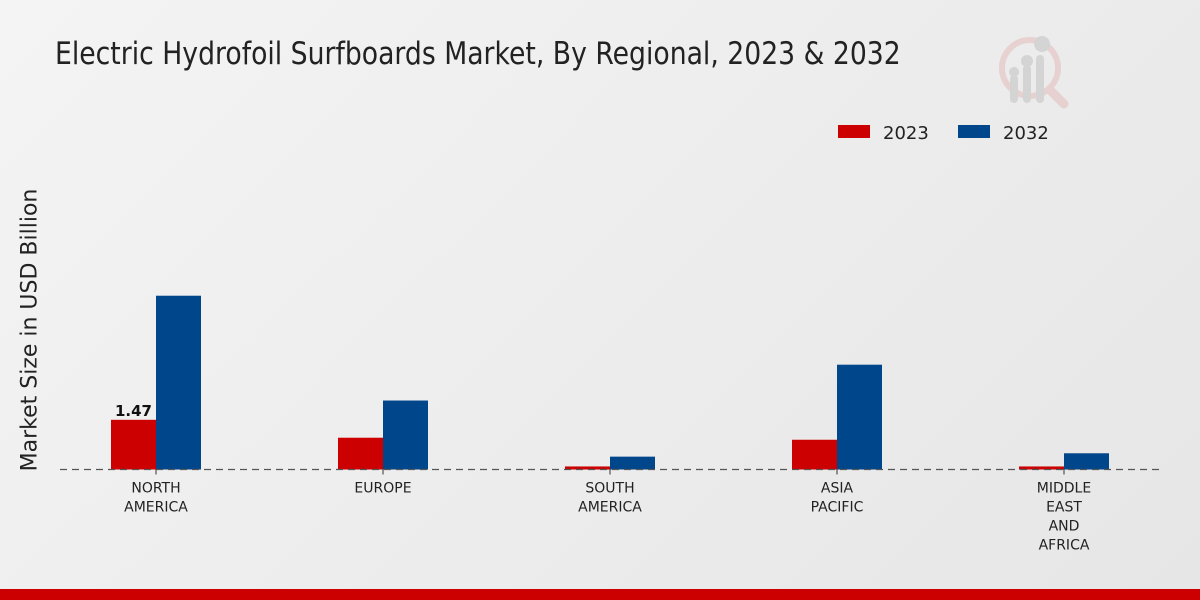 This screenshot has height=600, width=1200. I want to click on bar-2023-middle-east-and-africa, so click(1041, 468).